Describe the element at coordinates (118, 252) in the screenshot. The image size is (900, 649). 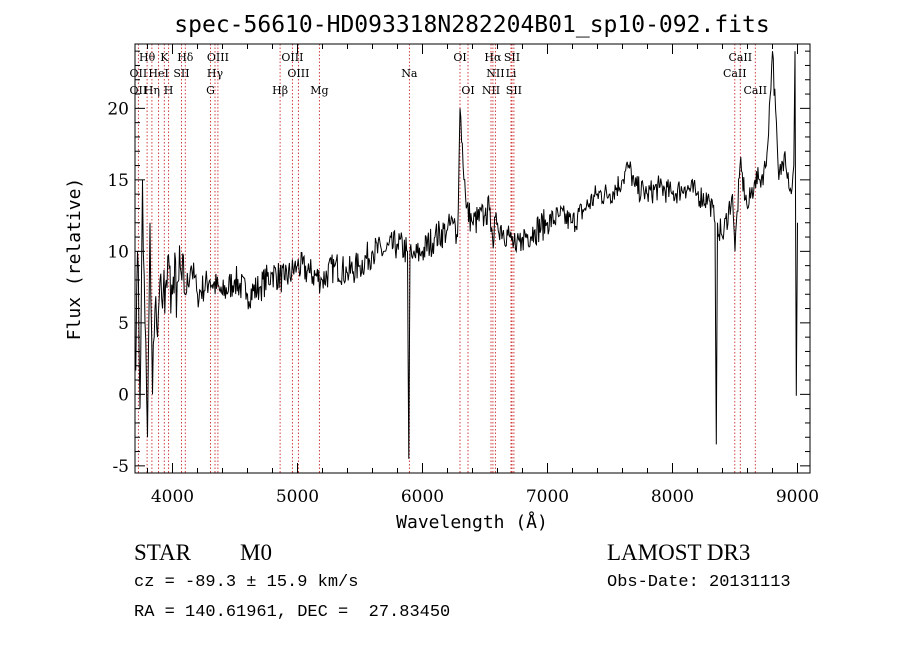
I see `y-tick-label: 10` at that location.